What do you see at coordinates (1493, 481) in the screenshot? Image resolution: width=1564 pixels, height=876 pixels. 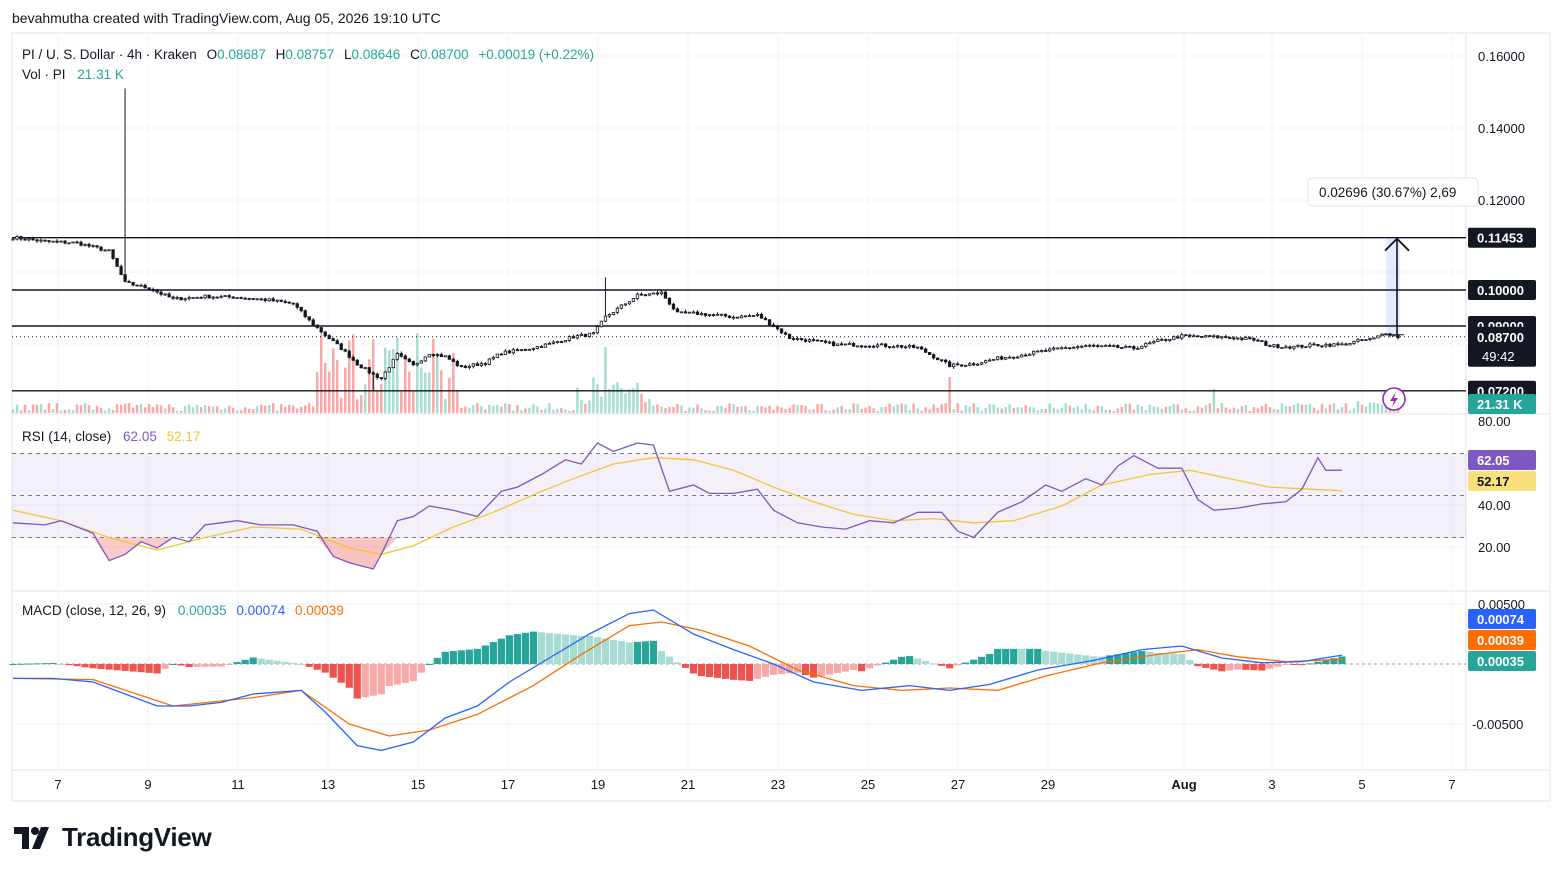 I see `rsi-ma-tag: 52.17` at bounding box center [1493, 481].